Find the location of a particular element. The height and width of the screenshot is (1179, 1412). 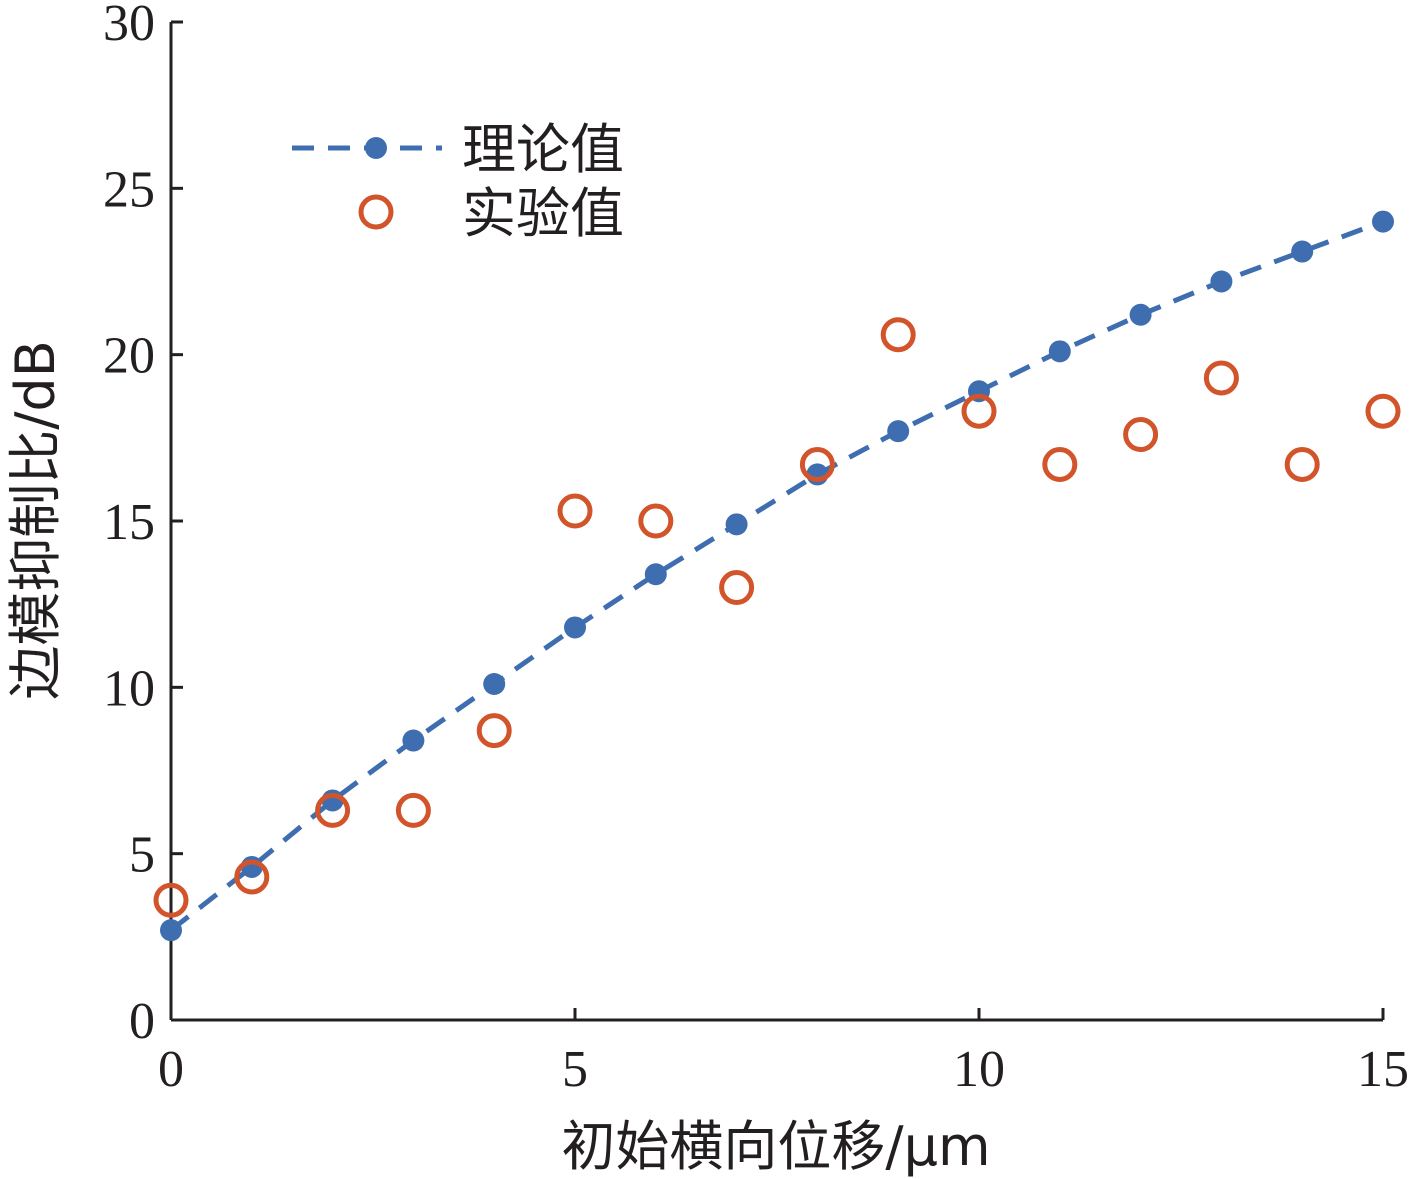

y-tick-label: 10 is located at coordinates (129, 688).